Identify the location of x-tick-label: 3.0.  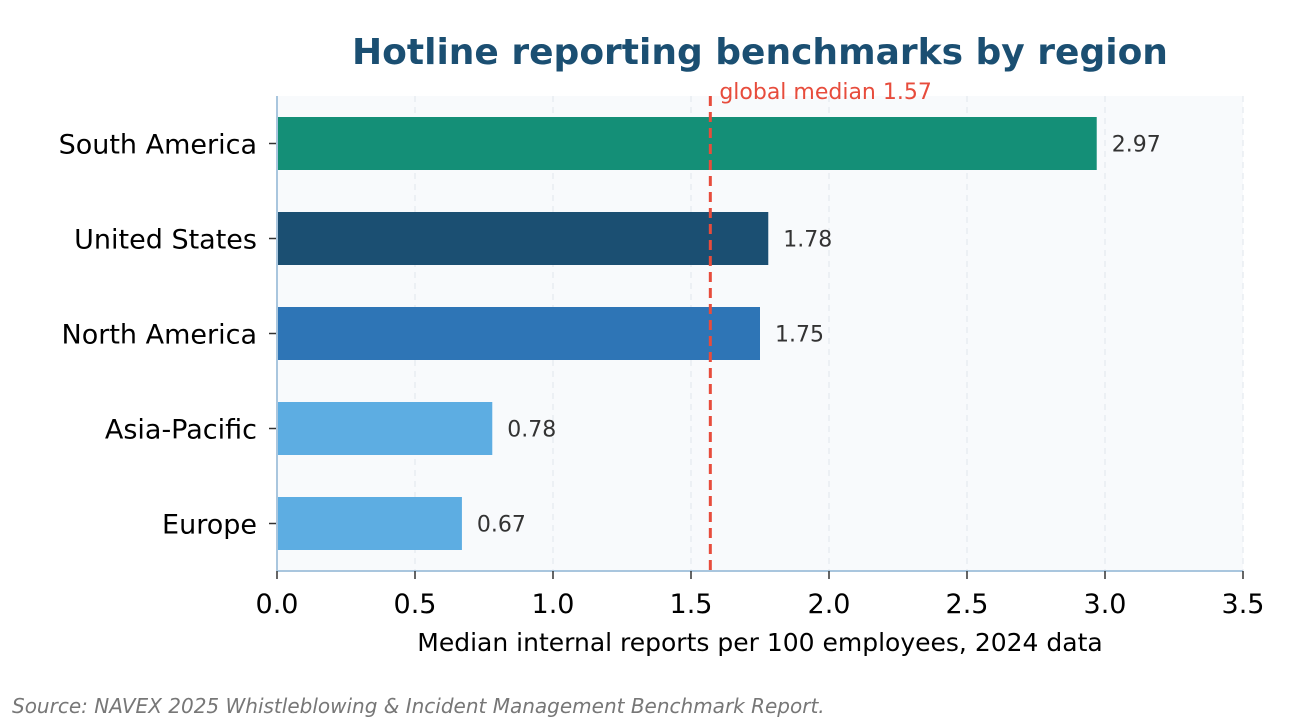
(1105, 604).